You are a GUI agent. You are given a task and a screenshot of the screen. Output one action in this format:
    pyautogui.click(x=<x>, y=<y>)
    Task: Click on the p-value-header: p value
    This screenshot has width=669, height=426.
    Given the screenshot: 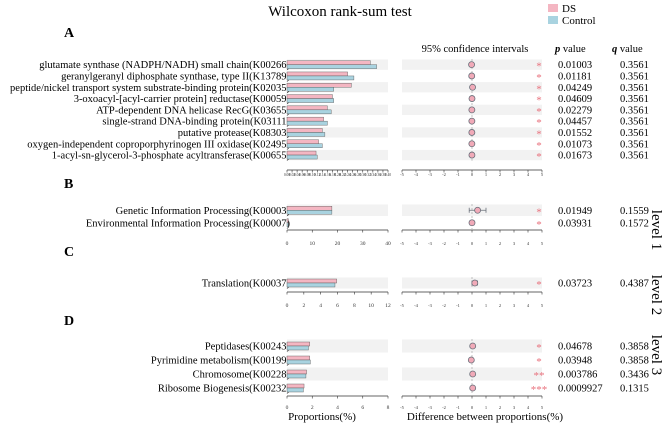 What is the action you would take?
    pyautogui.click(x=570, y=49)
    